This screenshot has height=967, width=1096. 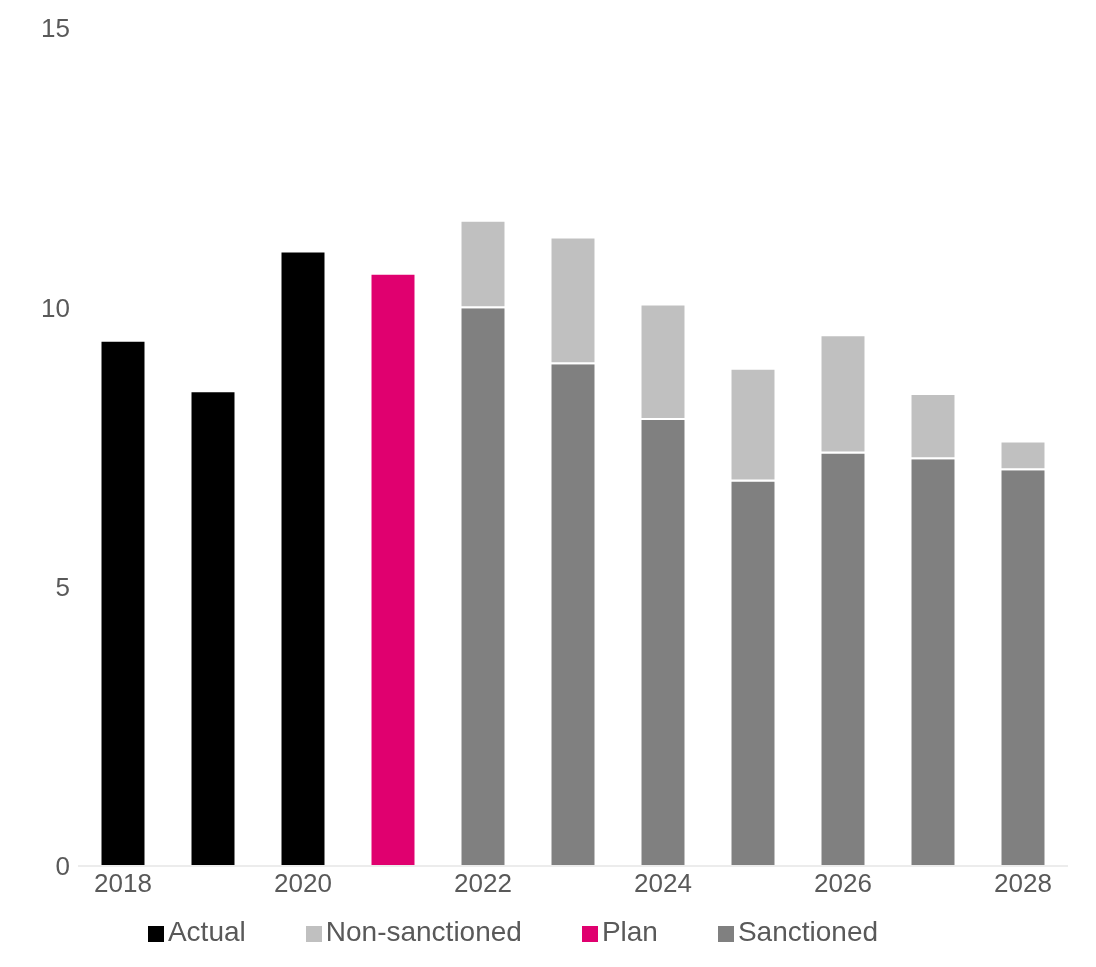 I want to click on legend-label: Actual, so click(x=206, y=931).